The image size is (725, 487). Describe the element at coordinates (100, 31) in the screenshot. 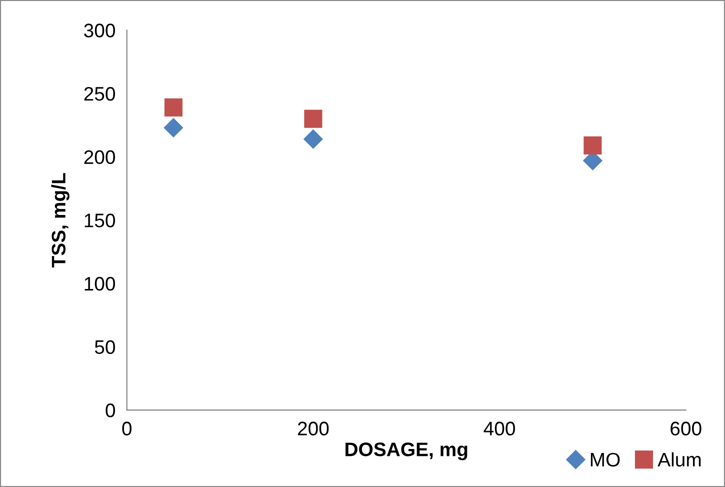

I see `y-tick-label: 300` at that location.